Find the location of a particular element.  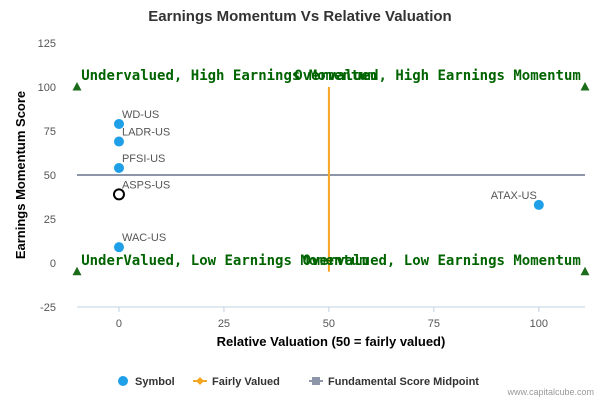

x-tick-label: 25 is located at coordinates (224, 324).